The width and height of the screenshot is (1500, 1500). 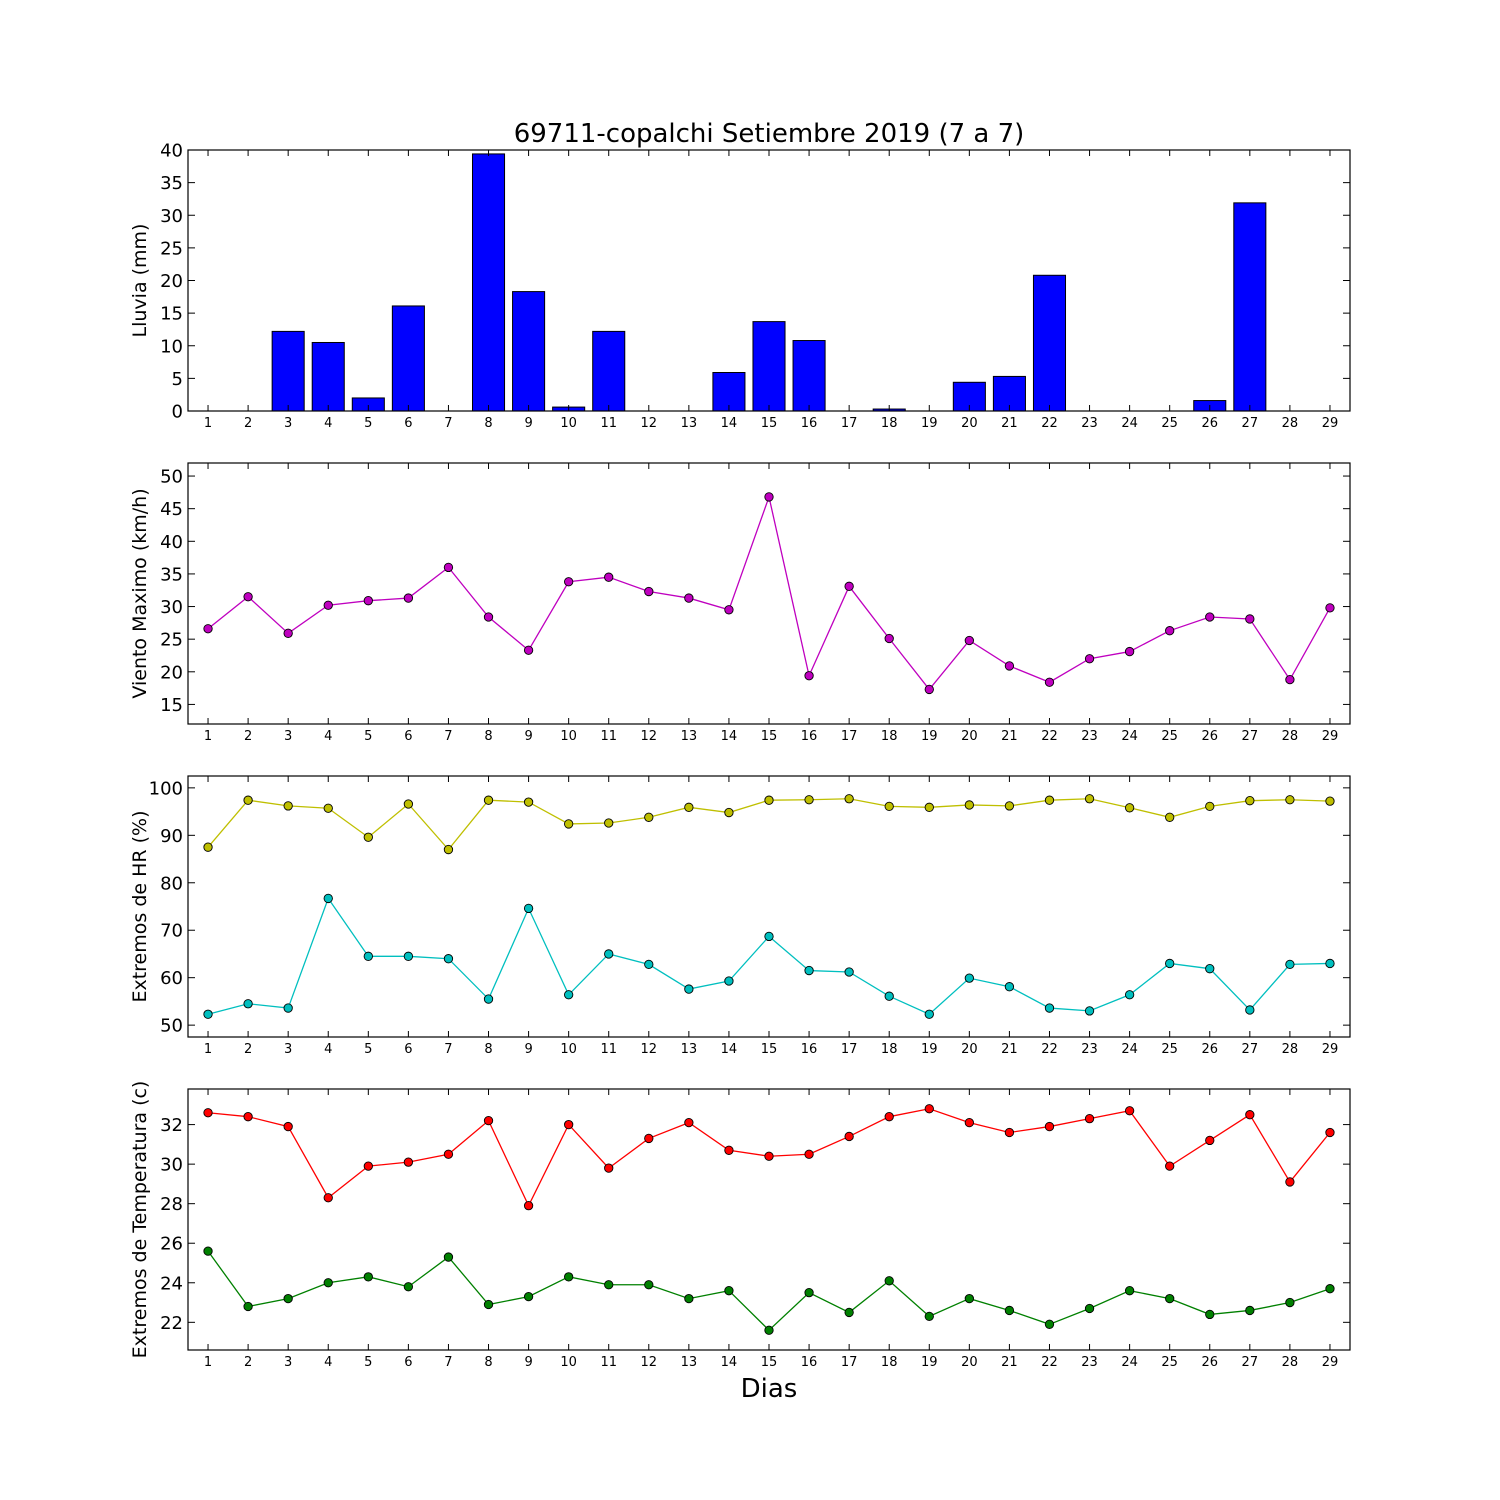 What do you see at coordinates (889, 423) in the screenshot?
I see `rain-xtick-label-18: 18` at bounding box center [889, 423].